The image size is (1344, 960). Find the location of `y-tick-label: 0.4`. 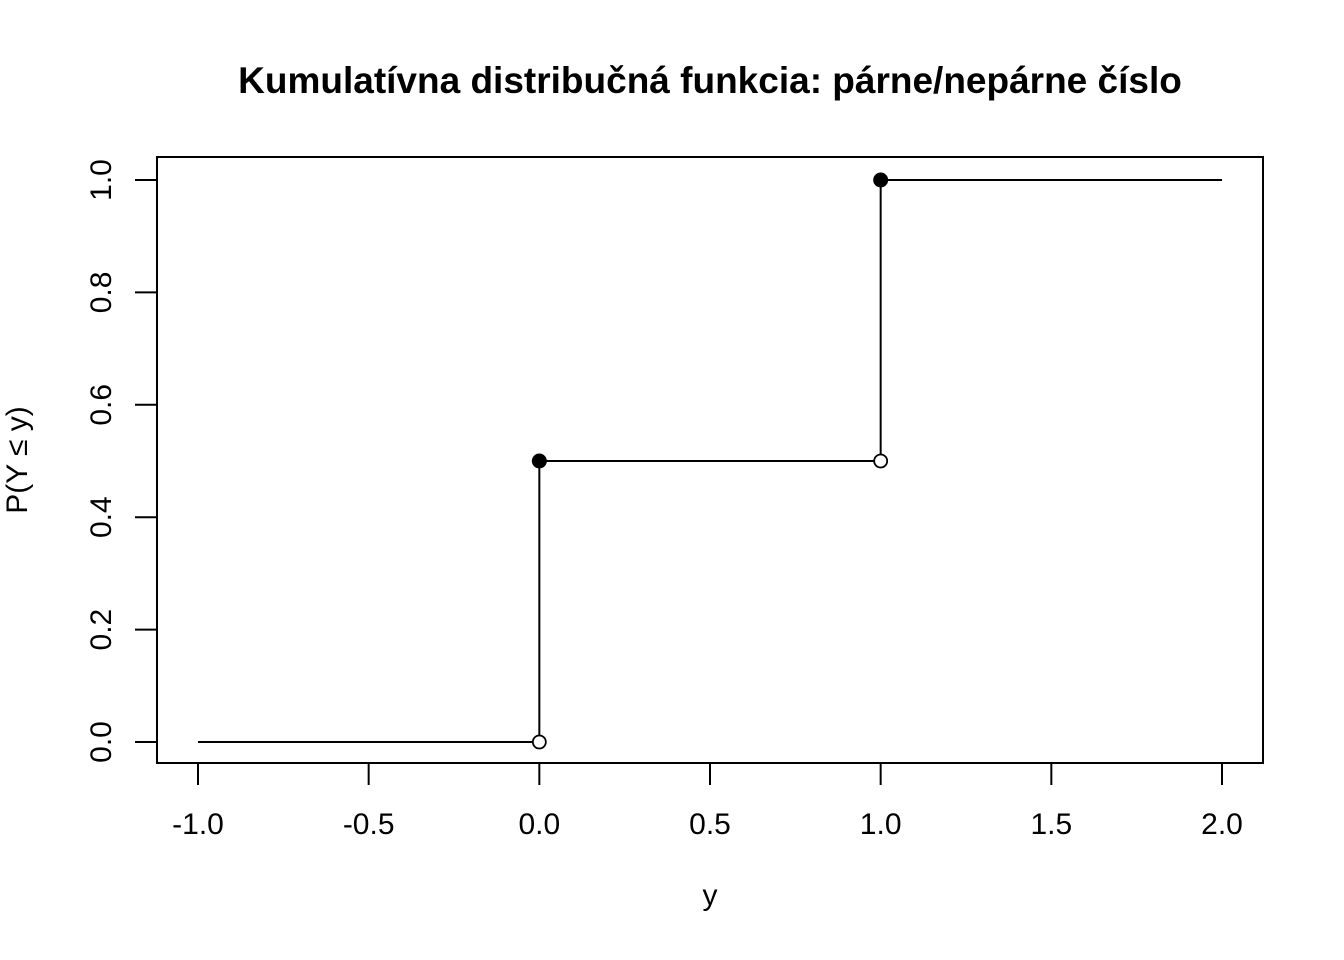

y-tick-label: 0.4 is located at coordinates (101, 517).